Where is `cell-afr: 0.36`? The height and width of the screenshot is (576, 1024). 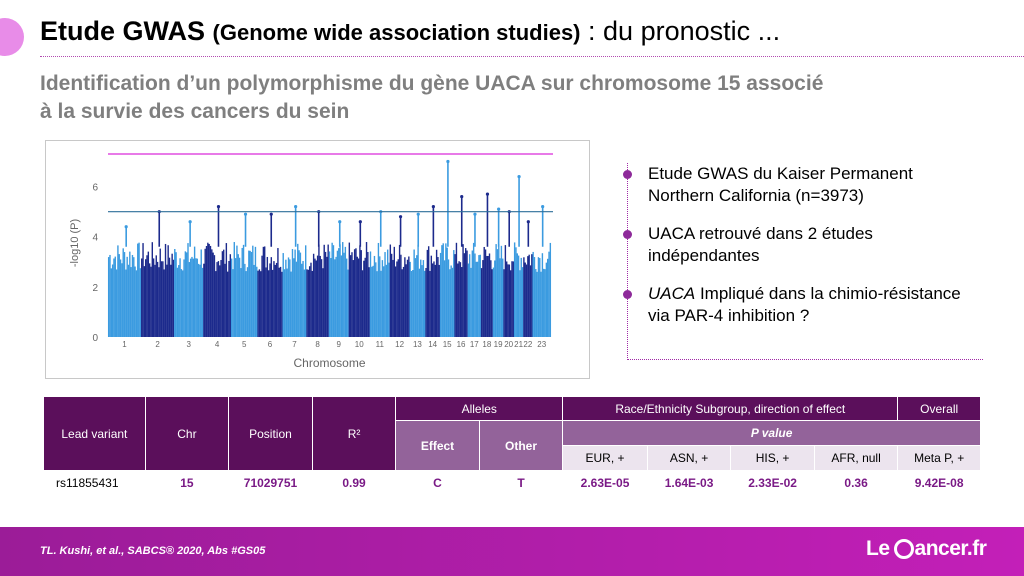 cell-afr: 0.36 is located at coordinates (856, 483).